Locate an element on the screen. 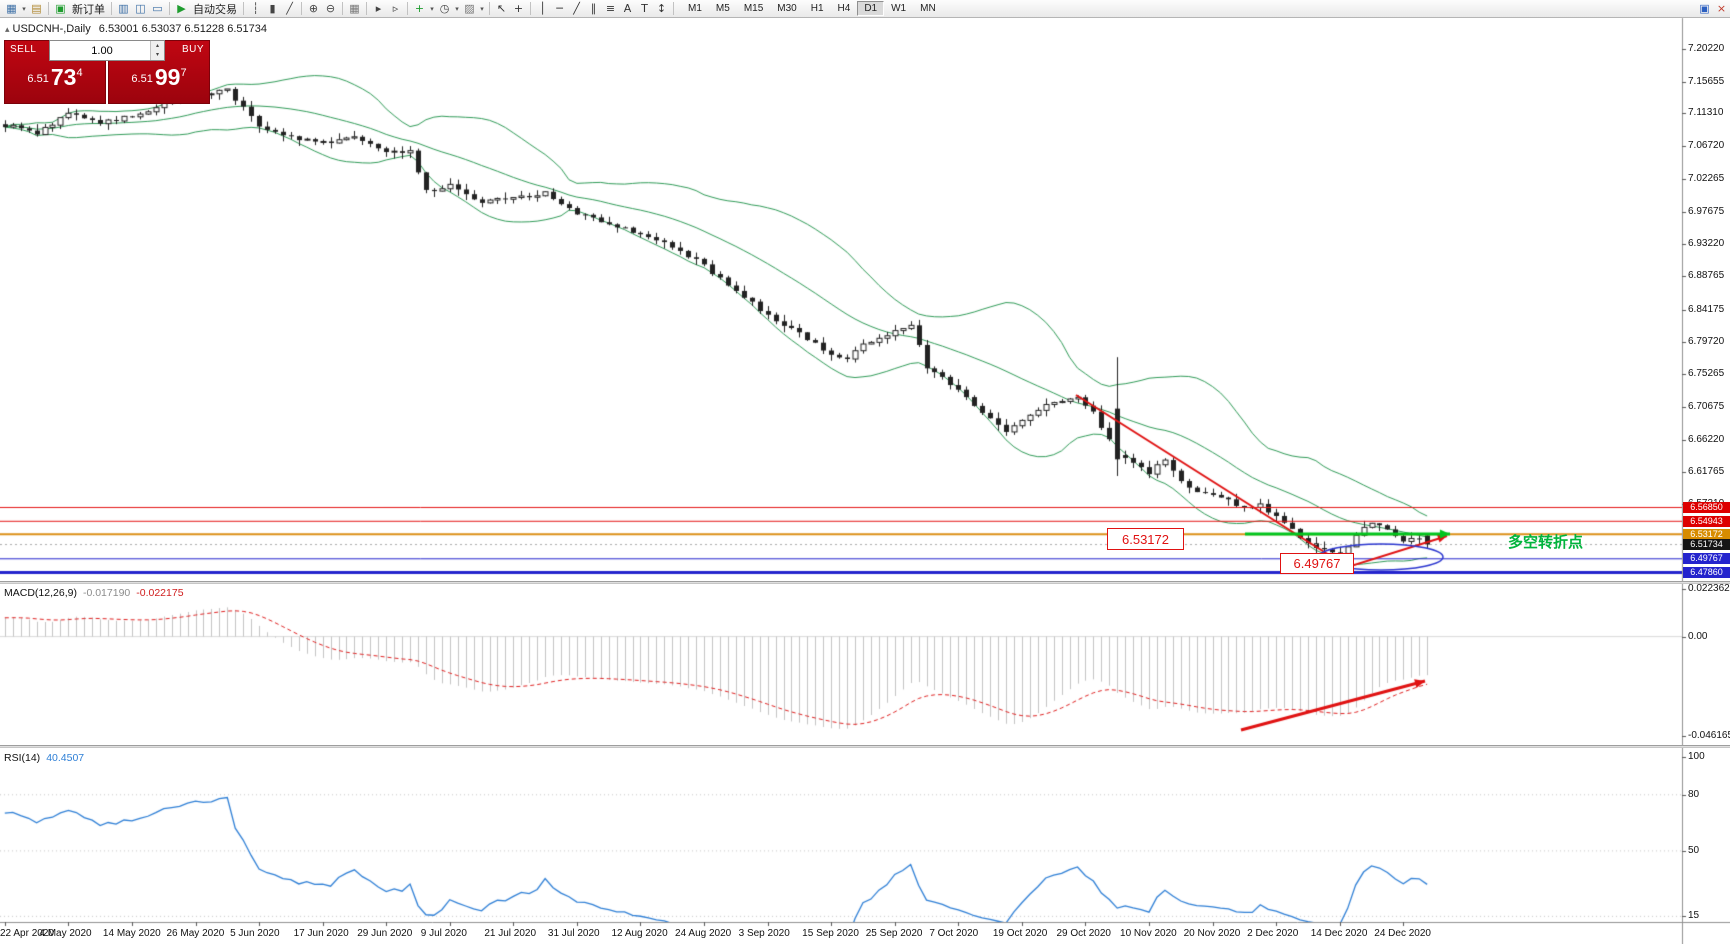  text-icon: A is located at coordinates (627, 9).